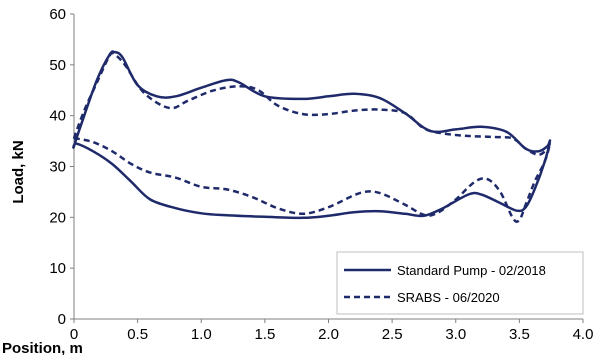  Describe the element at coordinates (57, 268) in the screenshot. I see `y-tick-label: 10` at that location.